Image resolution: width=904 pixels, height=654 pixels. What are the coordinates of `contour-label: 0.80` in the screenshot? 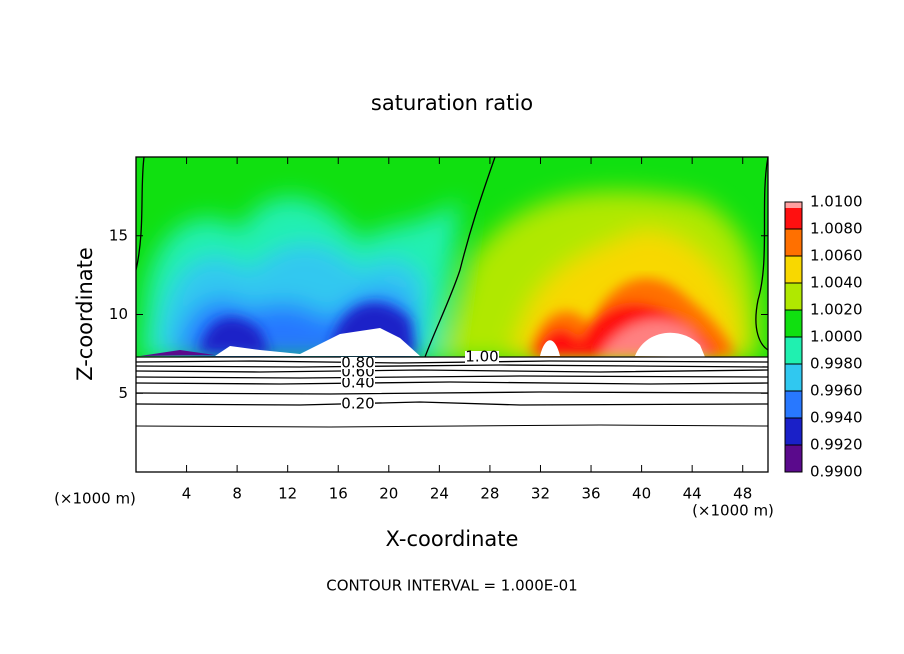 It's located at (357, 363).